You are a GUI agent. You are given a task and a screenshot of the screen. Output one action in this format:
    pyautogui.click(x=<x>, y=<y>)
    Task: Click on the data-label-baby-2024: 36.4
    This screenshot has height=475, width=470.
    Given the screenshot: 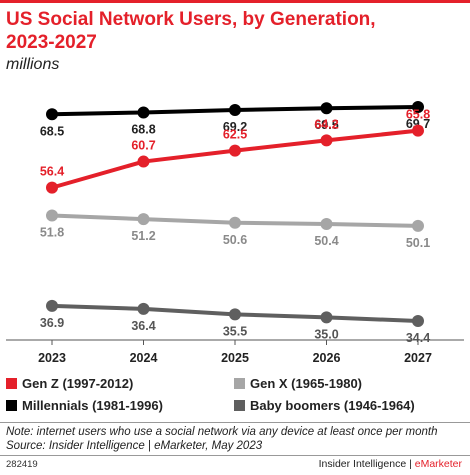 What is the action you would take?
    pyautogui.click(x=143, y=326)
    